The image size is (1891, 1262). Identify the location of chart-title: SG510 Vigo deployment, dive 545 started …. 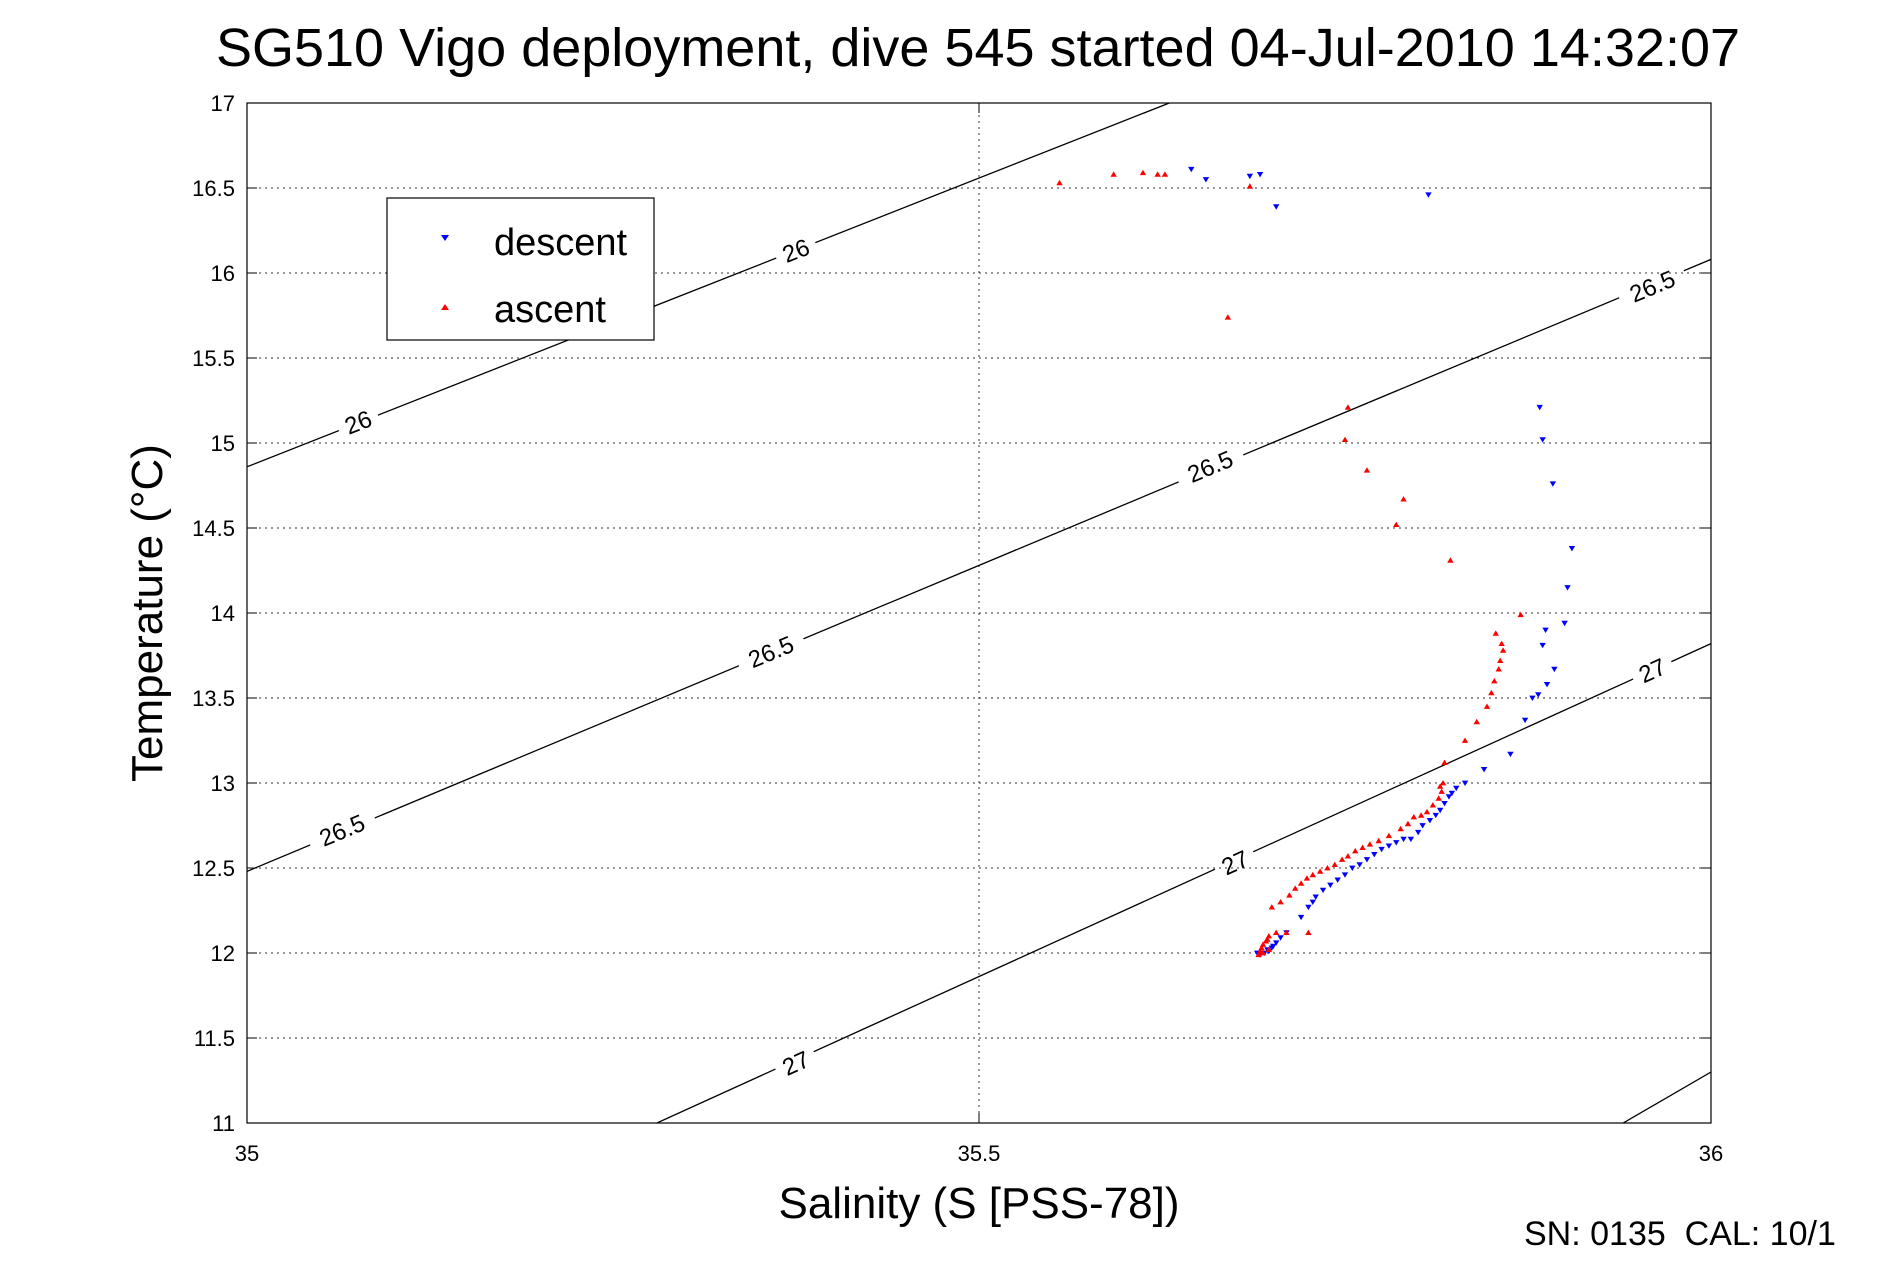
(978, 48).